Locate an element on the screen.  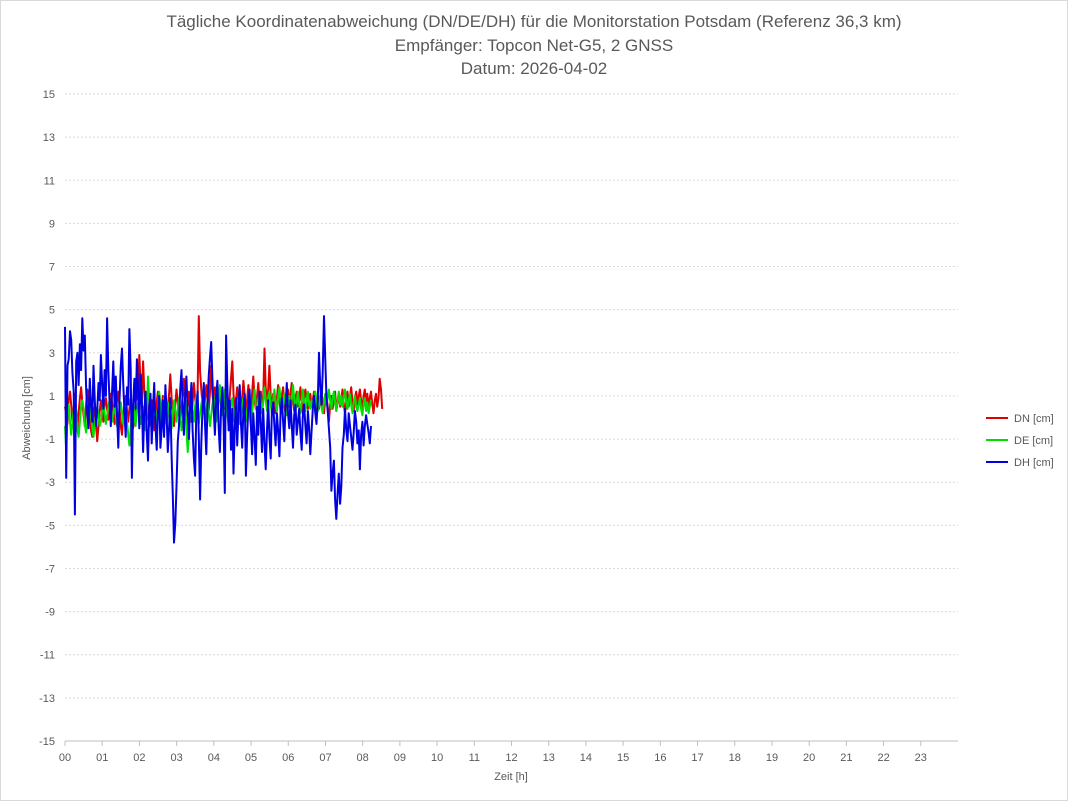
chart-subtitle: Empfänger: Topcon Net-G5, 2 GNSS is located at coordinates (534, 45).